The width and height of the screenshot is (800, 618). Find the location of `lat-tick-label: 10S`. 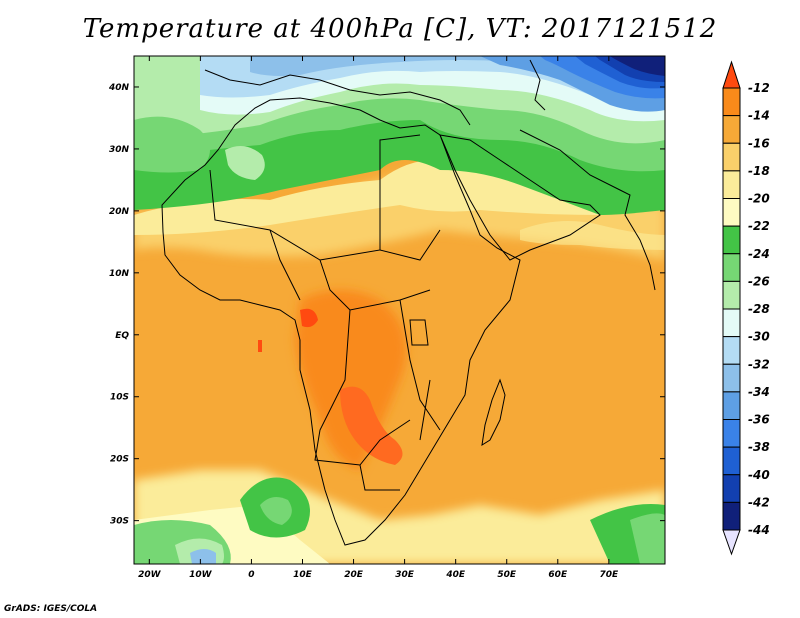

lat-tick-label: 10S is located at coordinates (119, 398).